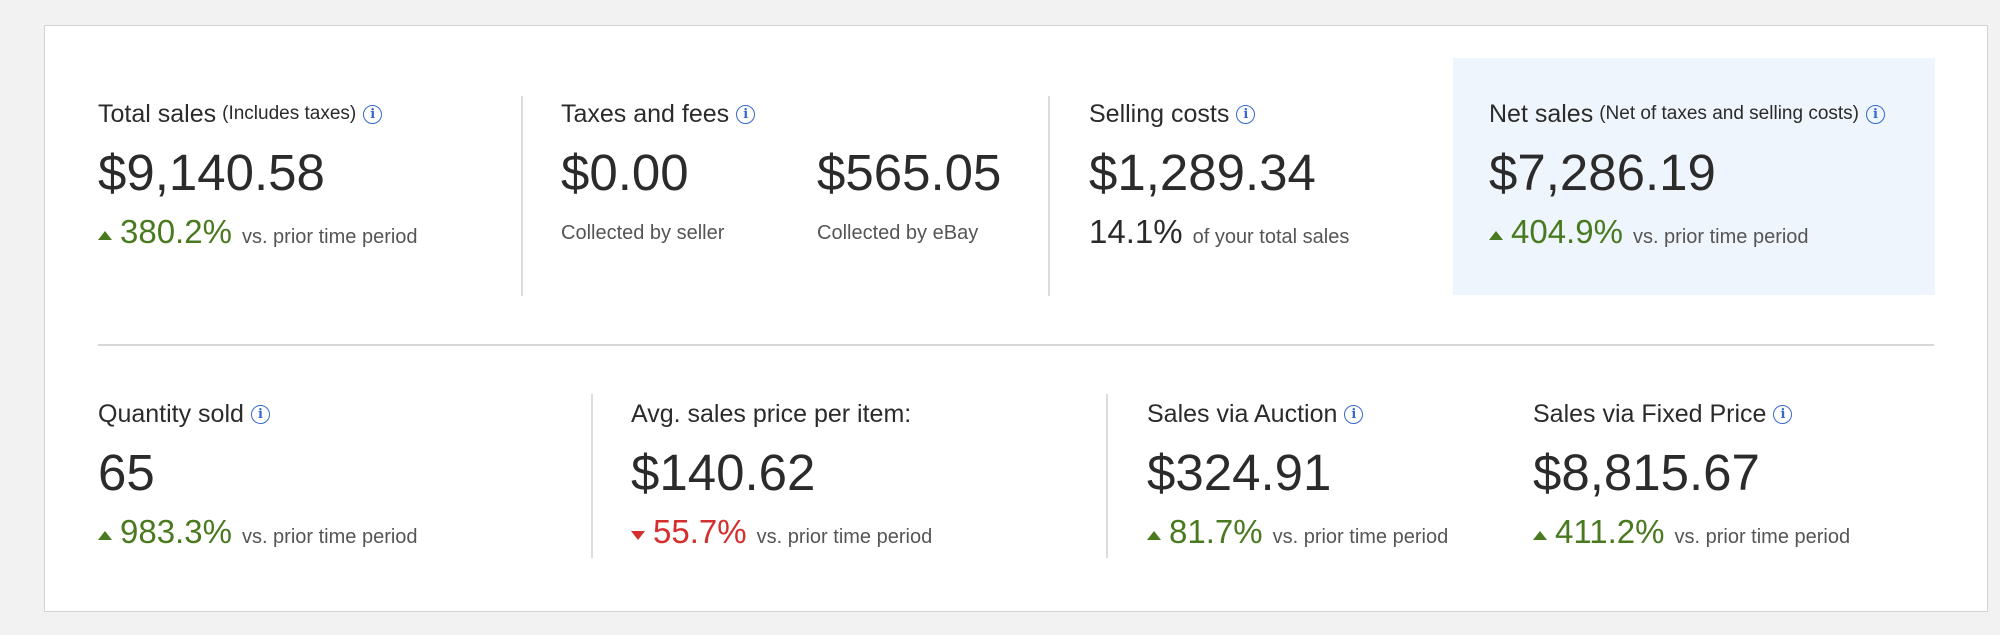  What do you see at coordinates (176, 231) in the screenshot?
I see `change-percent: 380.2%` at bounding box center [176, 231].